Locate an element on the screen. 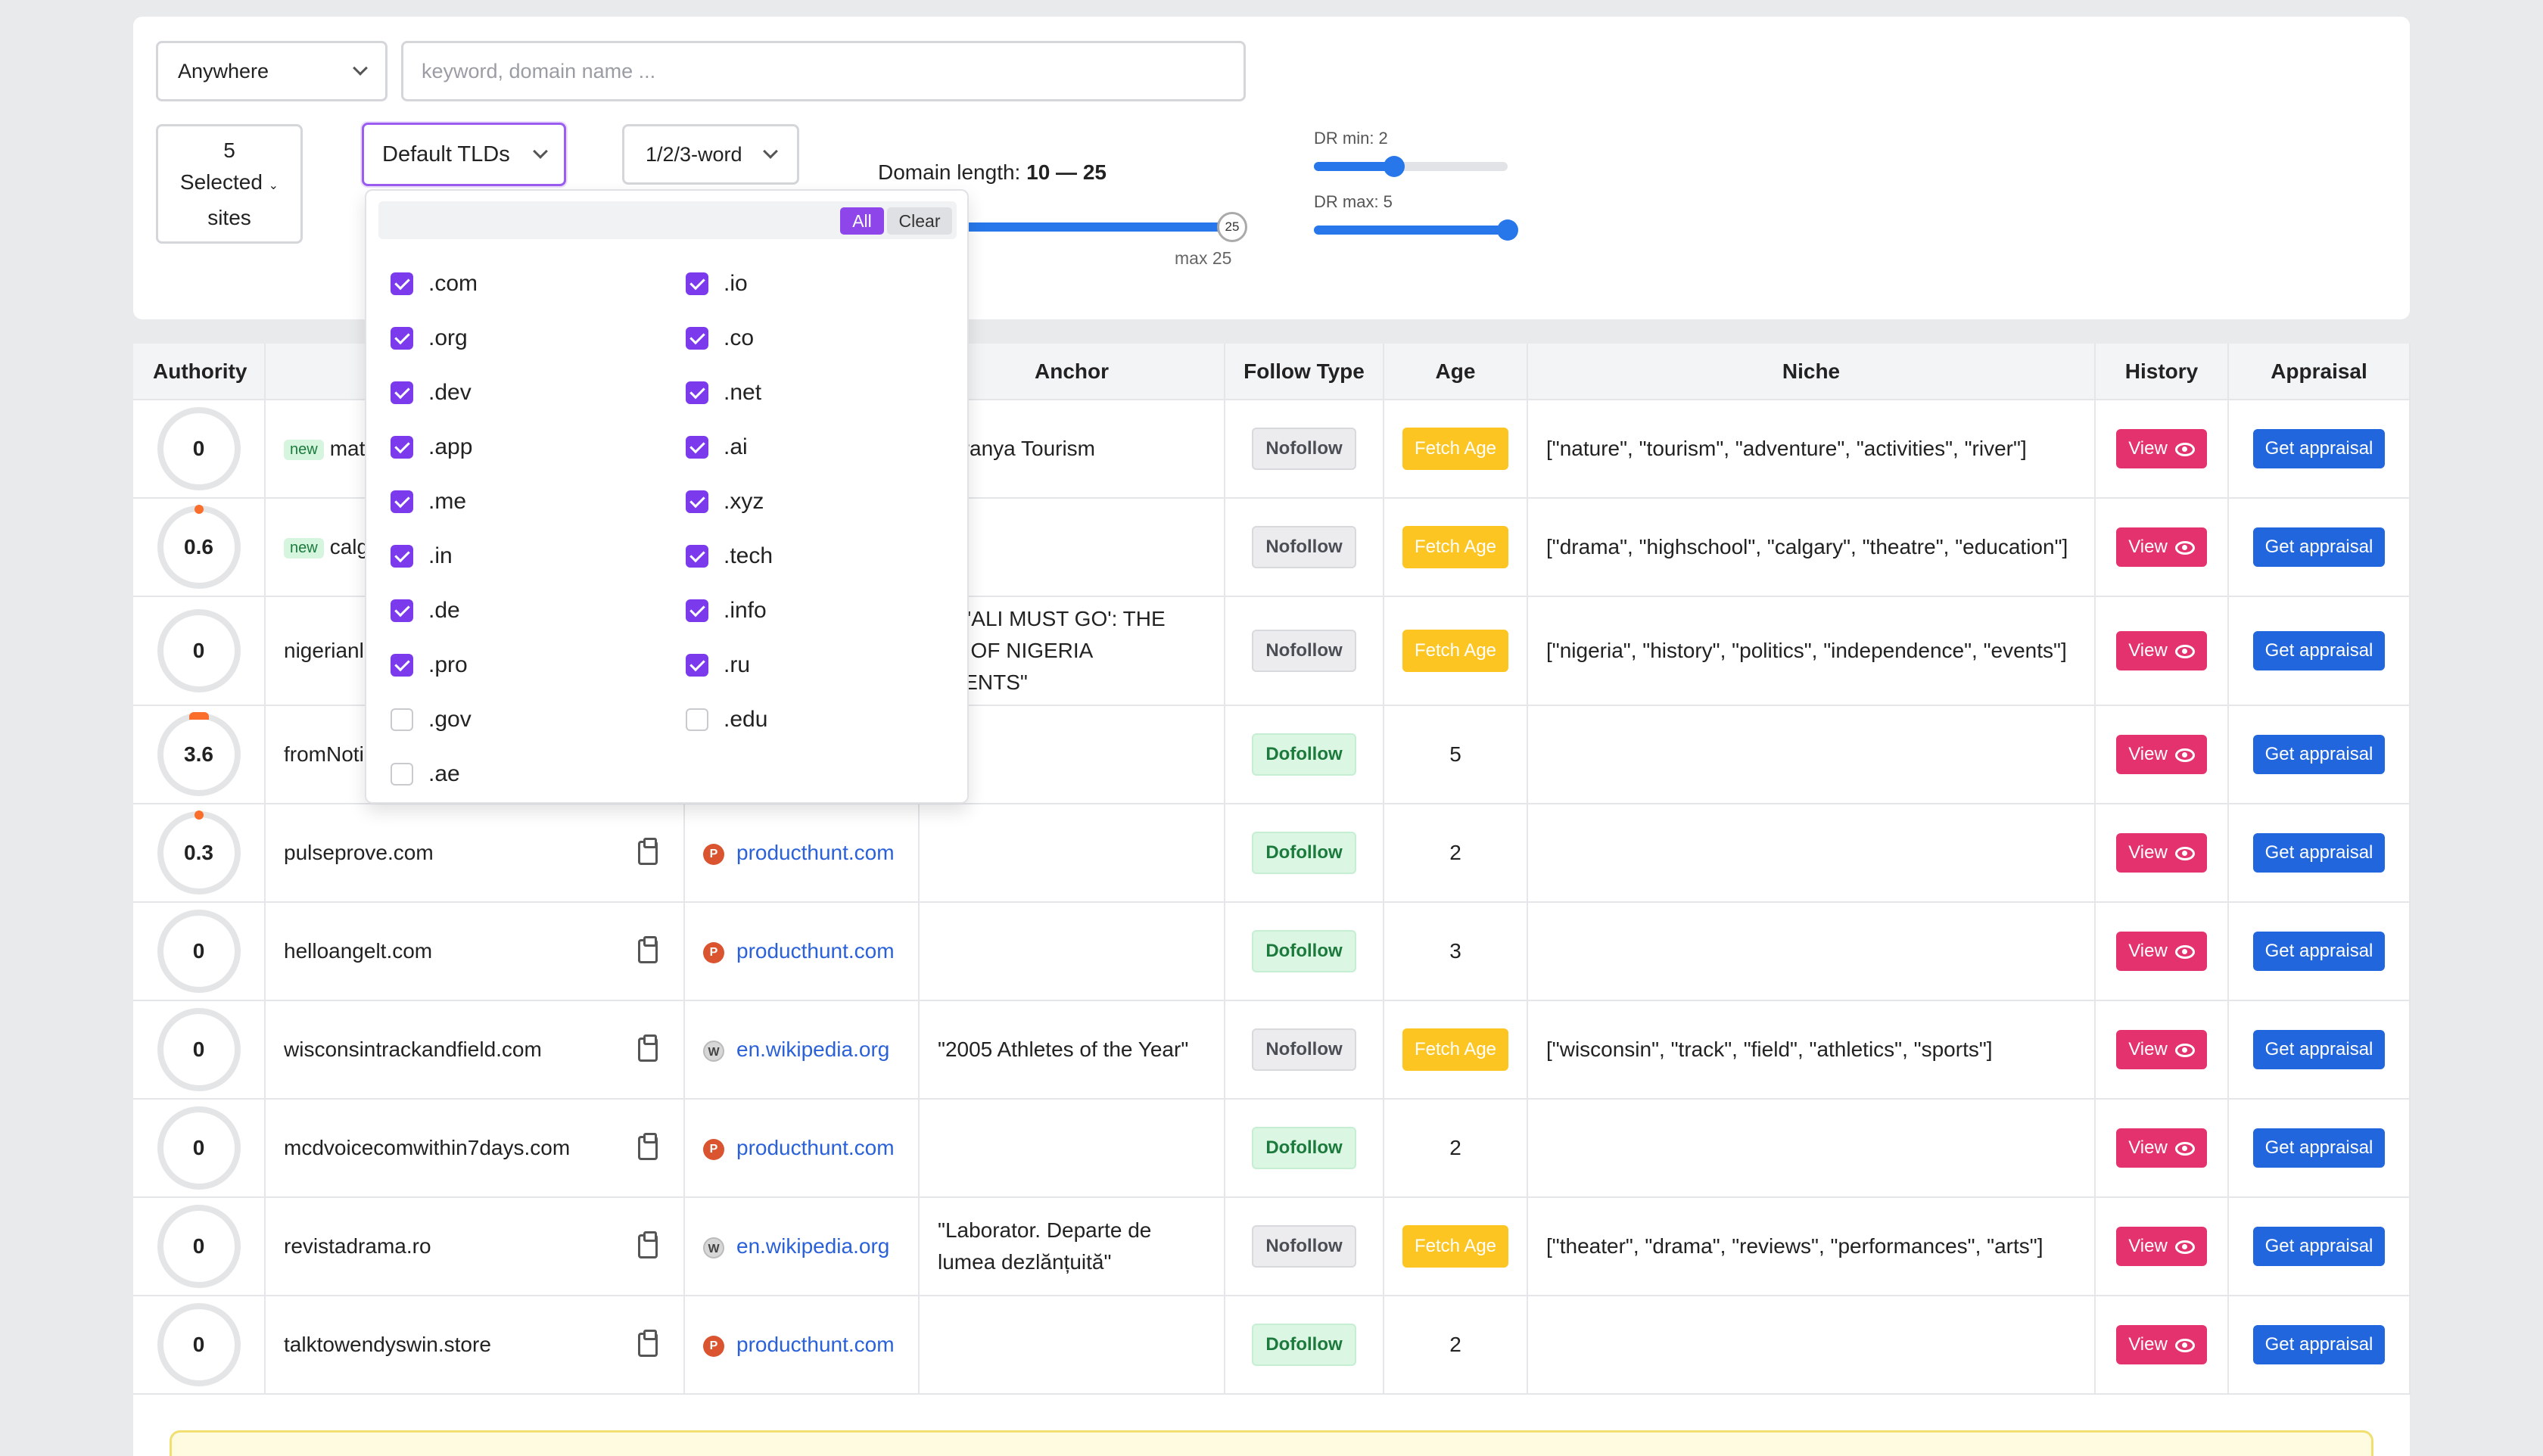 This screenshot has height=1456, width=2543. site-name: revistadrama.ro is located at coordinates (357, 1246).